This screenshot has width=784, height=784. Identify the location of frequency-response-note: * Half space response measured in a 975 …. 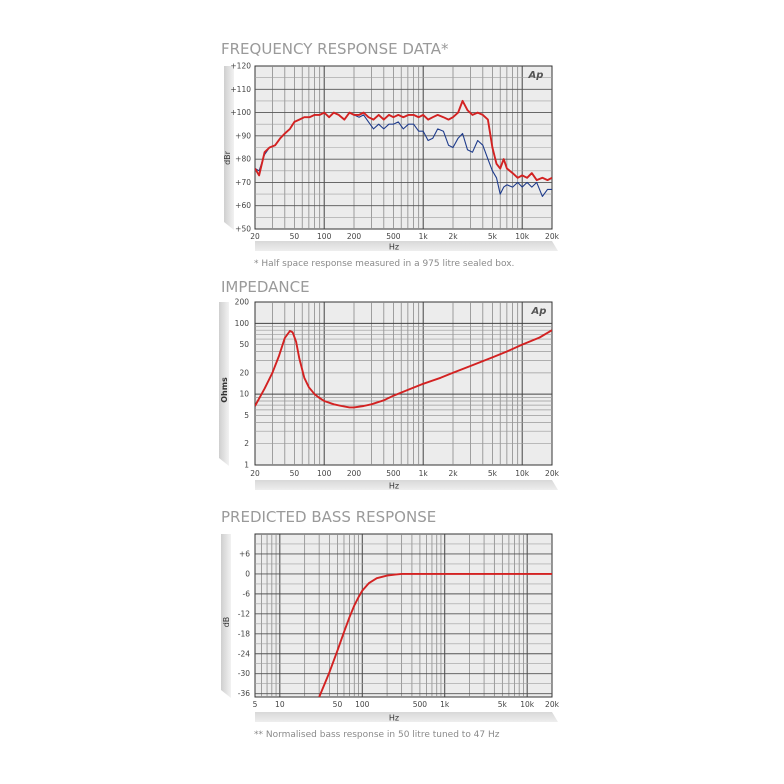
(384, 264).